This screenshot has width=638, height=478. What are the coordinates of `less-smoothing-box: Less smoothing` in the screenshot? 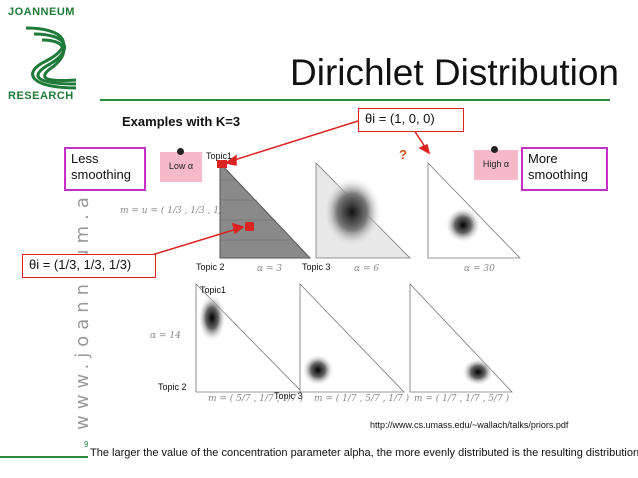 It's located at (105, 169).